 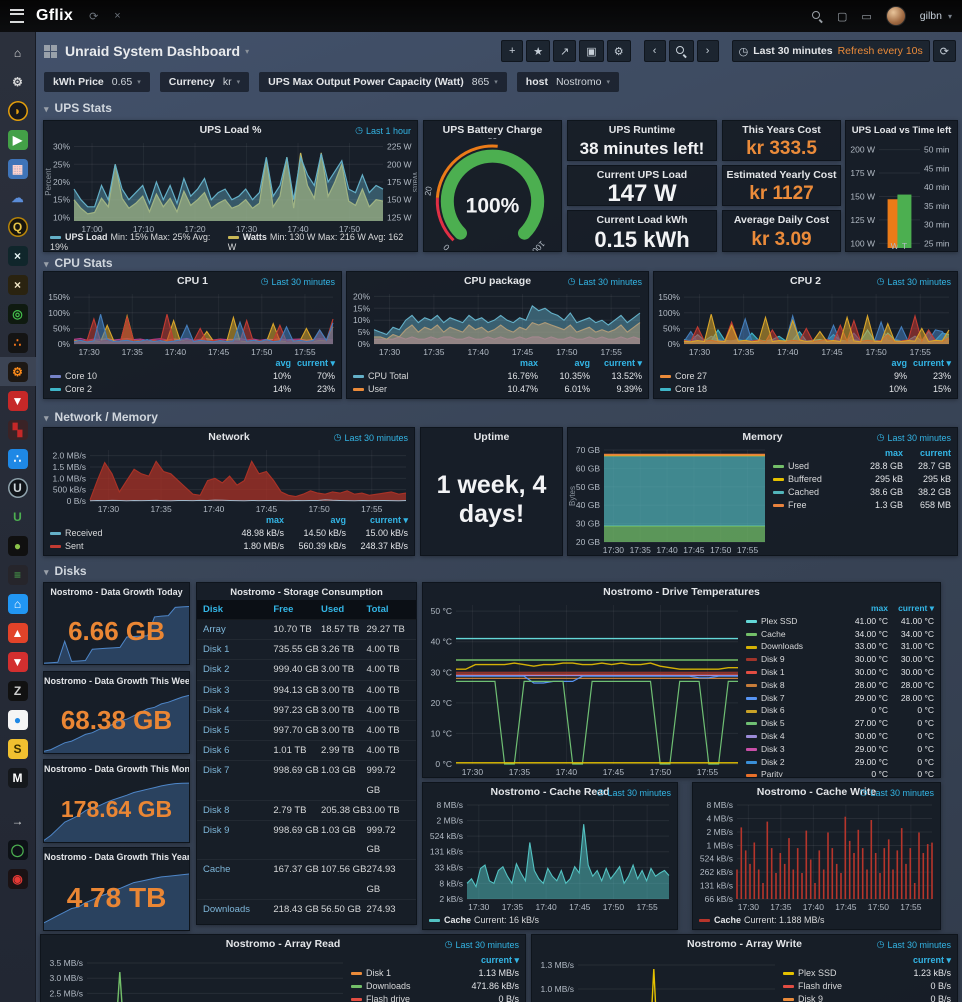 I want to click on dock-item-app-water-drop: ●, so click(x=18, y=719).